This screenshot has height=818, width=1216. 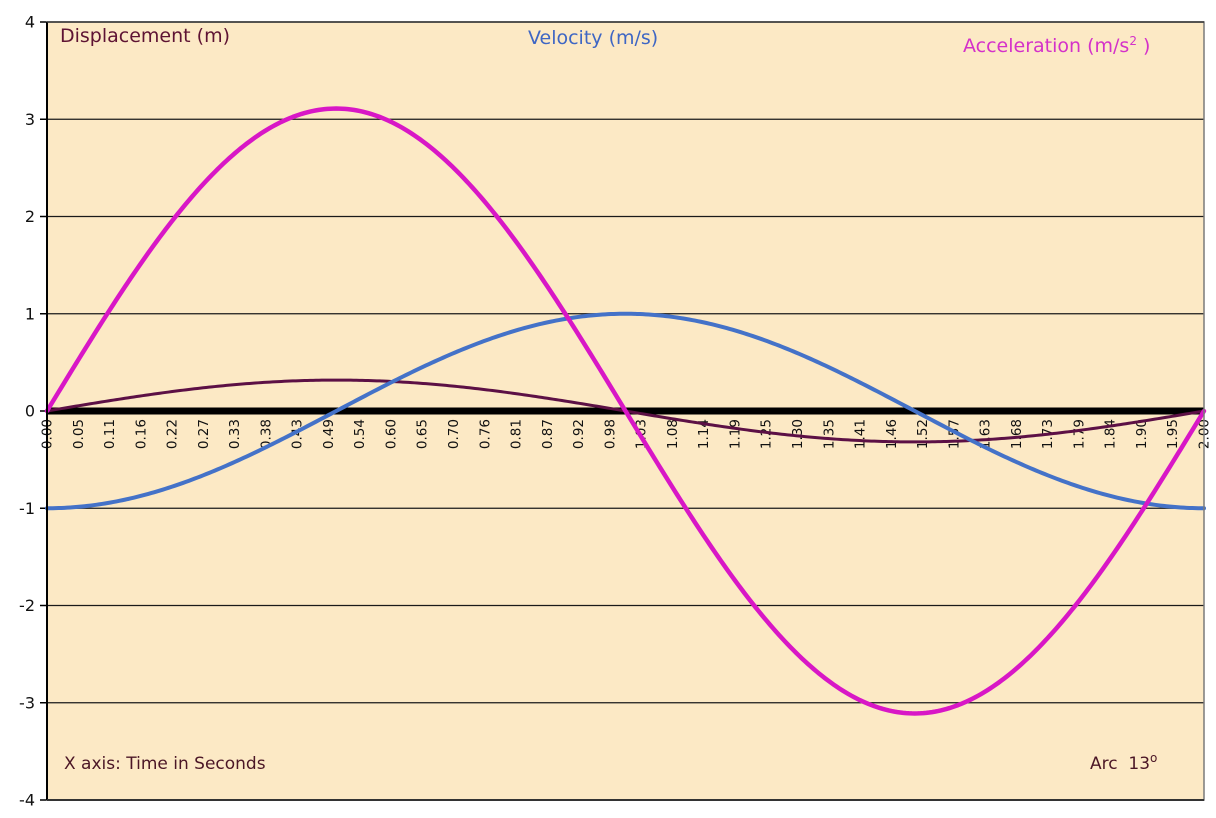 I want to click on x-tick-label: 1.68, so click(x=1017, y=434).